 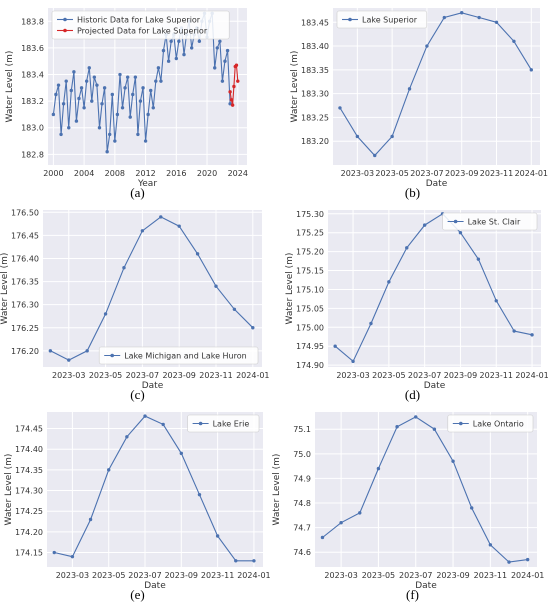 What do you see at coordinates (137, 394) in the screenshot?
I see `caption-c: (c)` at bounding box center [137, 394].